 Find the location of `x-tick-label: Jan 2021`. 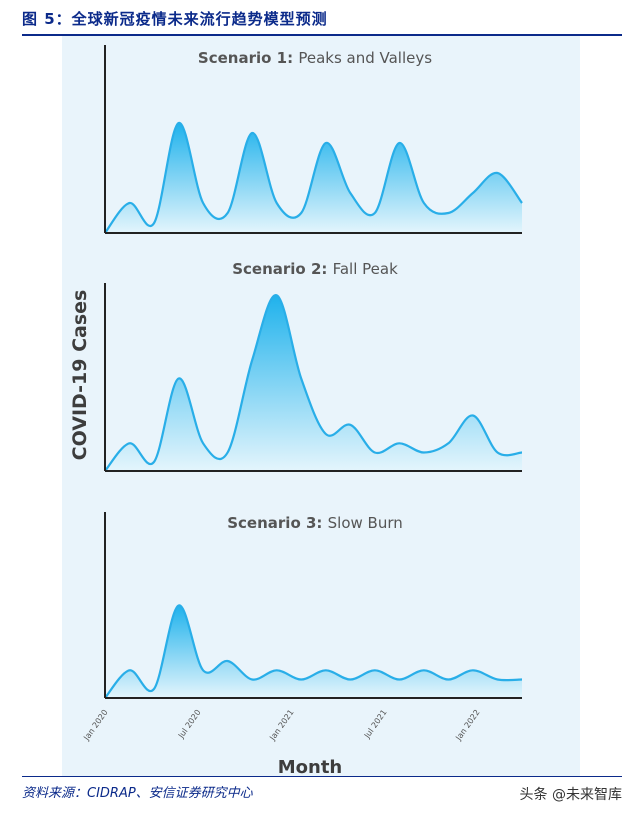

x-tick-label: Jan 2021 is located at coordinates (281, 725).